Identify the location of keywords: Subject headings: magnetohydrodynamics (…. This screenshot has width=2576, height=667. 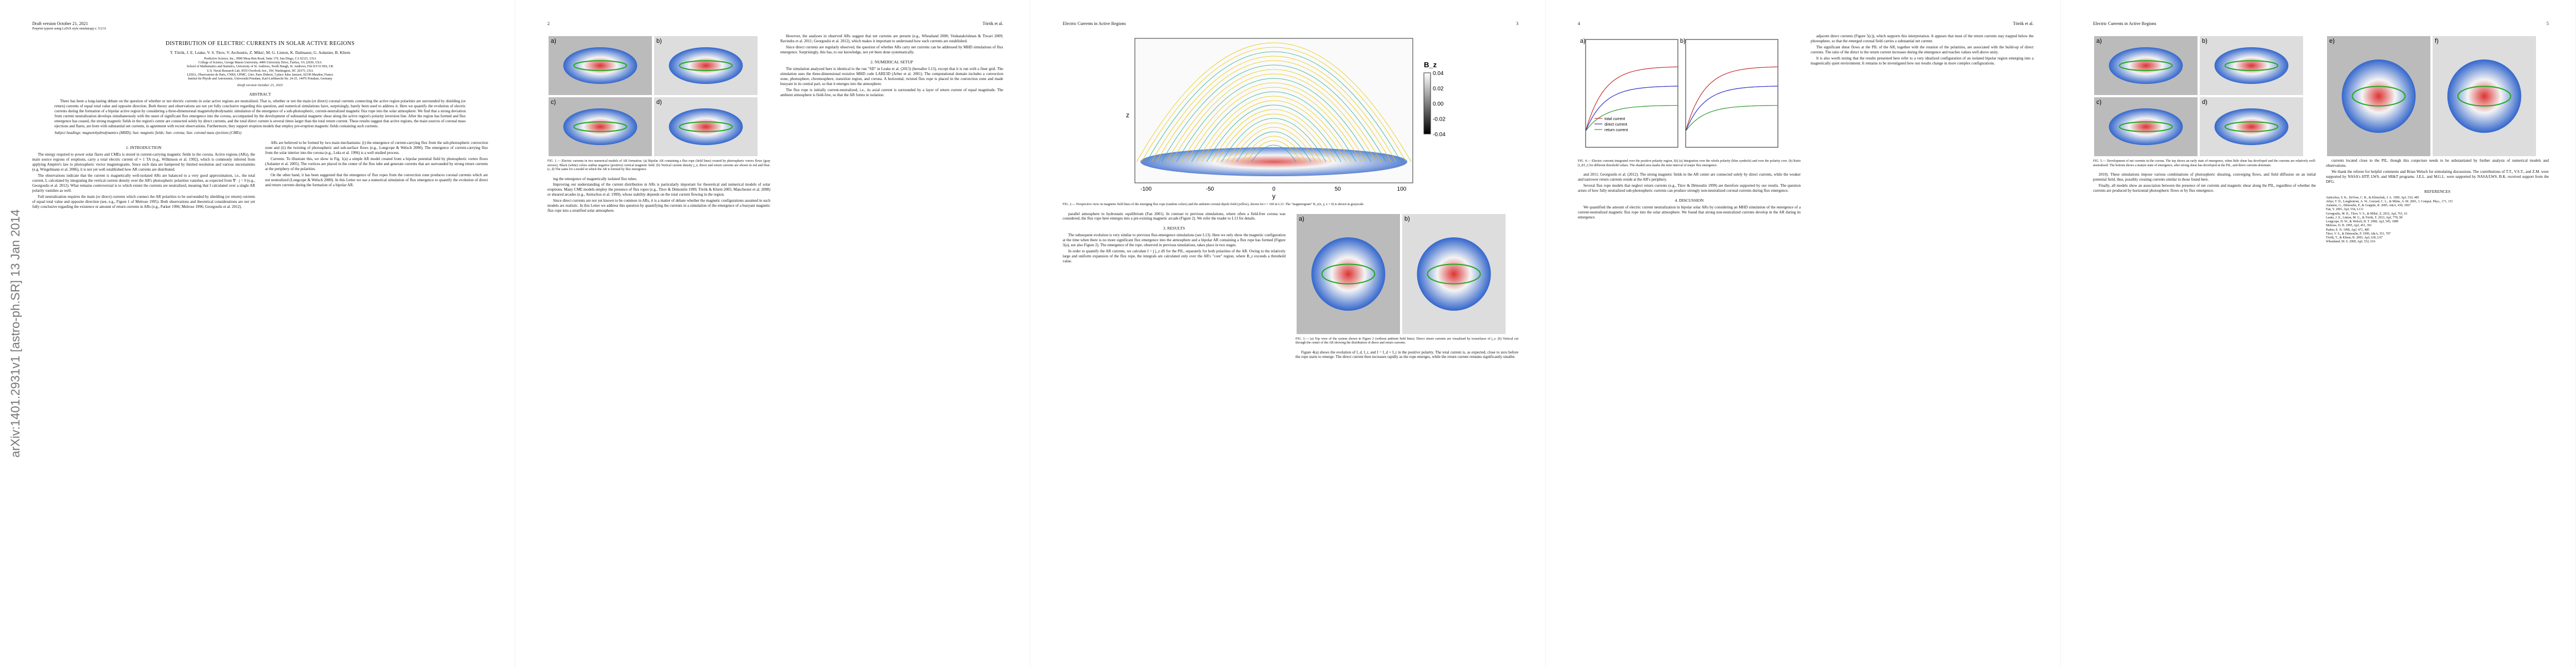
(148, 133).